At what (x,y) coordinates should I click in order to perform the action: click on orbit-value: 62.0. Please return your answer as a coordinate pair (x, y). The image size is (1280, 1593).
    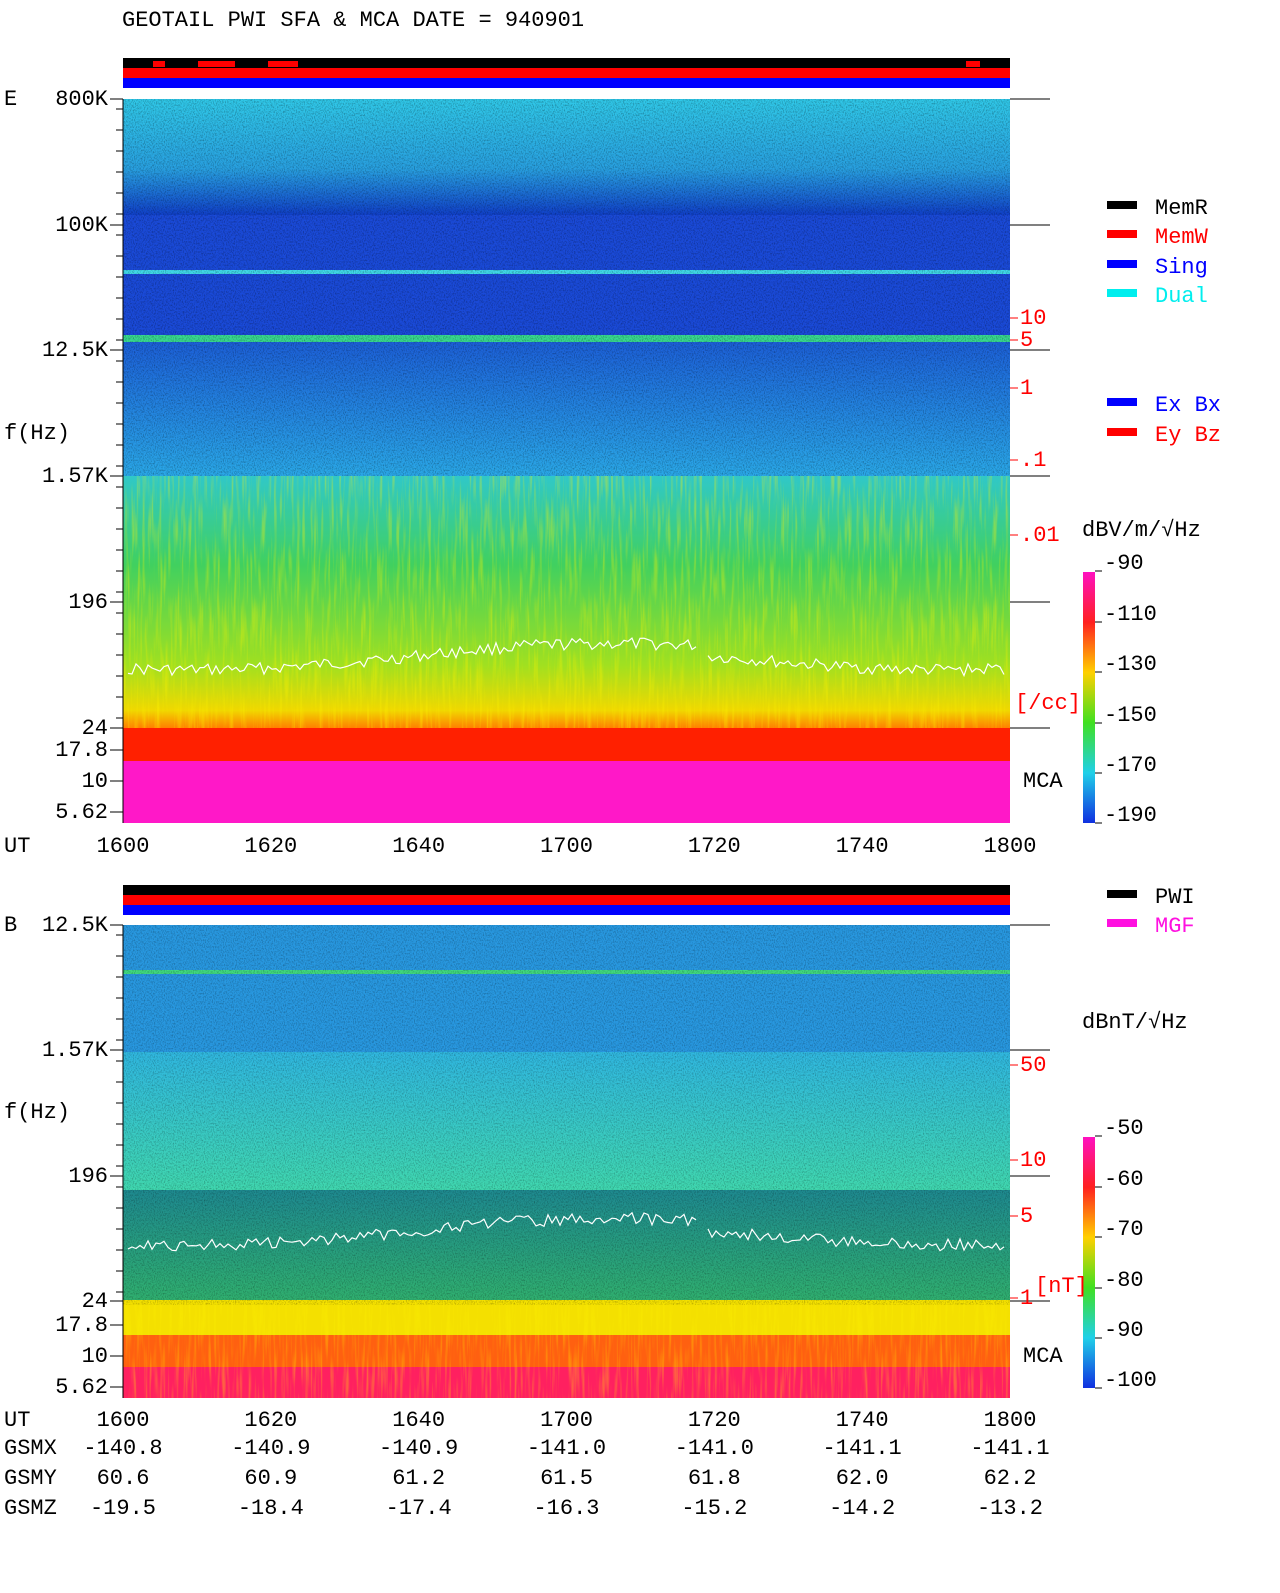
    Looking at the image, I should click on (862, 1478).